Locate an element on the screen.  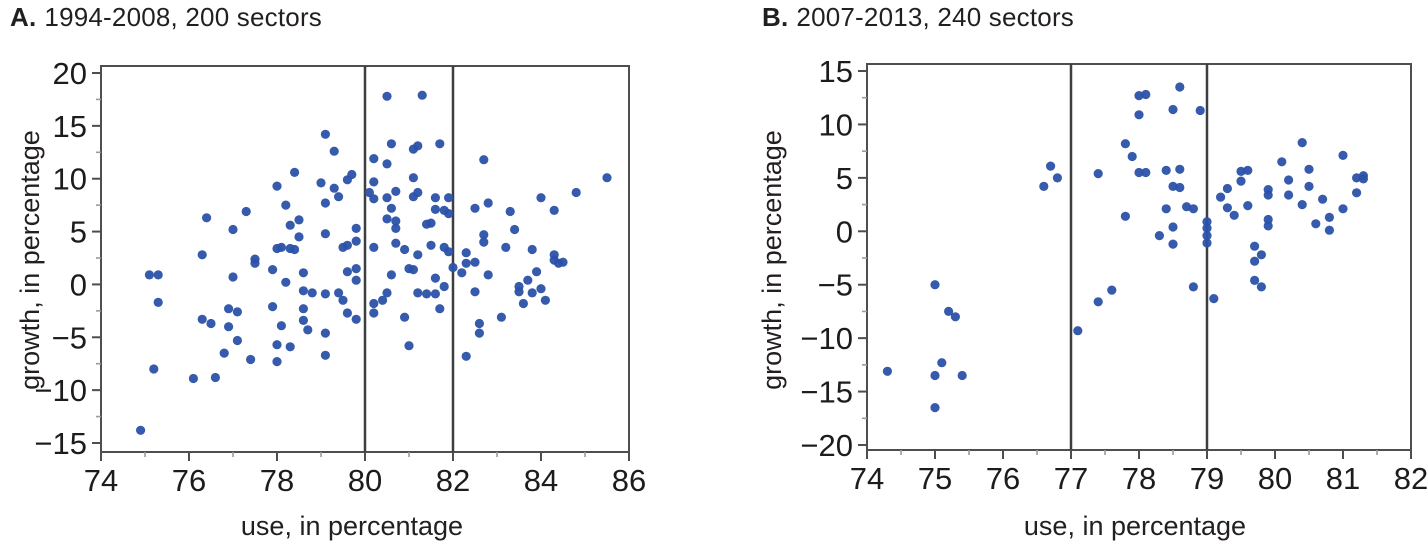
panel-b-caption: 2007-2013, 240 sectors is located at coordinates (935, 17).